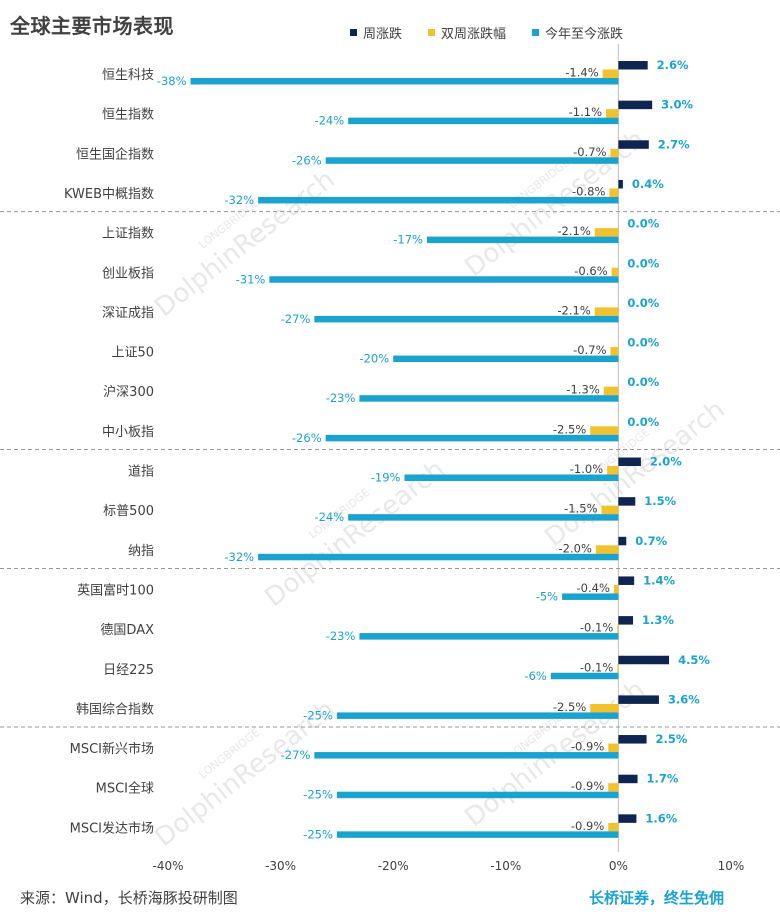  Describe the element at coordinates (535, 676) in the screenshot. I see `data-label-ytd: -6%` at that location.